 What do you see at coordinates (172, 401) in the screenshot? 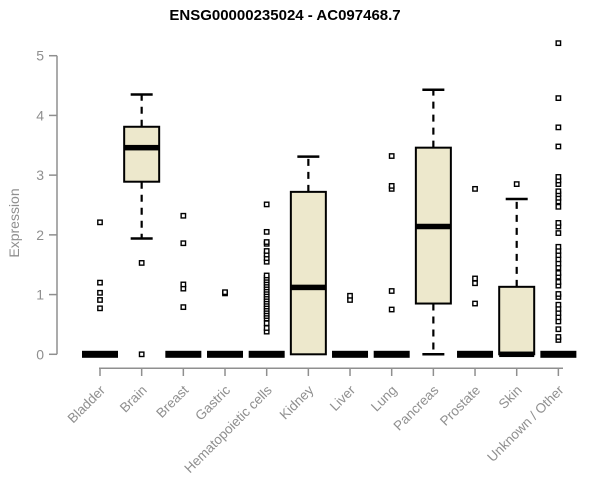
I see `svg-text: Breast` at bounding box center [172, 401].